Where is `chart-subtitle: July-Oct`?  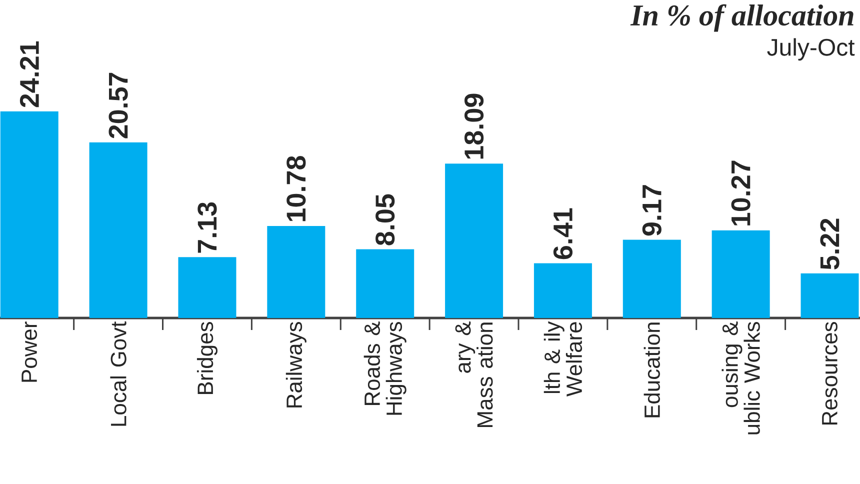 chart-subtitle: July-Oct is located at coordinates (811, 49).